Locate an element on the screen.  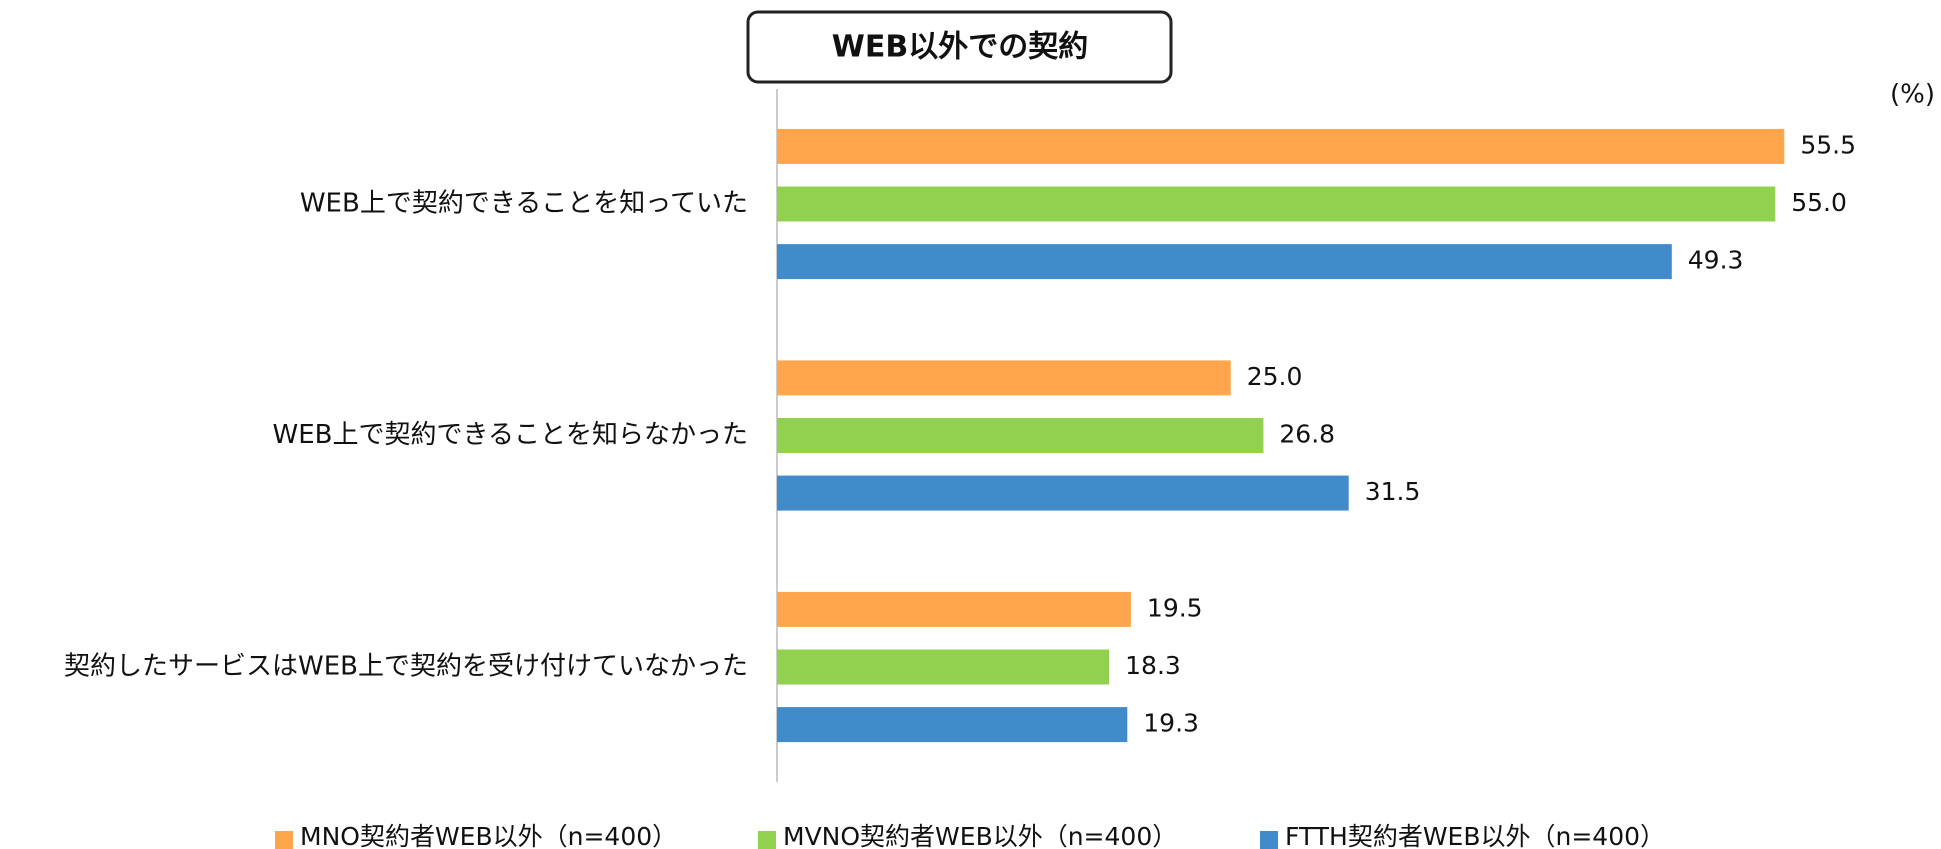
category-label: WEB上で契約できることを知っていた is located at coordinates (524, 204).